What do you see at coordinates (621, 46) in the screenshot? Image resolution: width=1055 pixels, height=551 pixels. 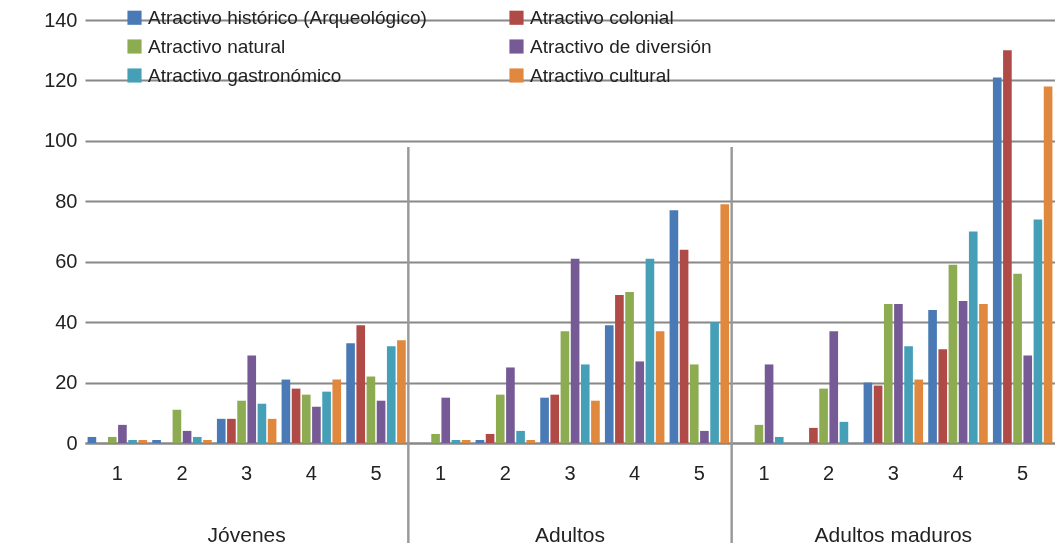 I see `legend-label: Atractivo de diversión` at bounding box center [621, 46].